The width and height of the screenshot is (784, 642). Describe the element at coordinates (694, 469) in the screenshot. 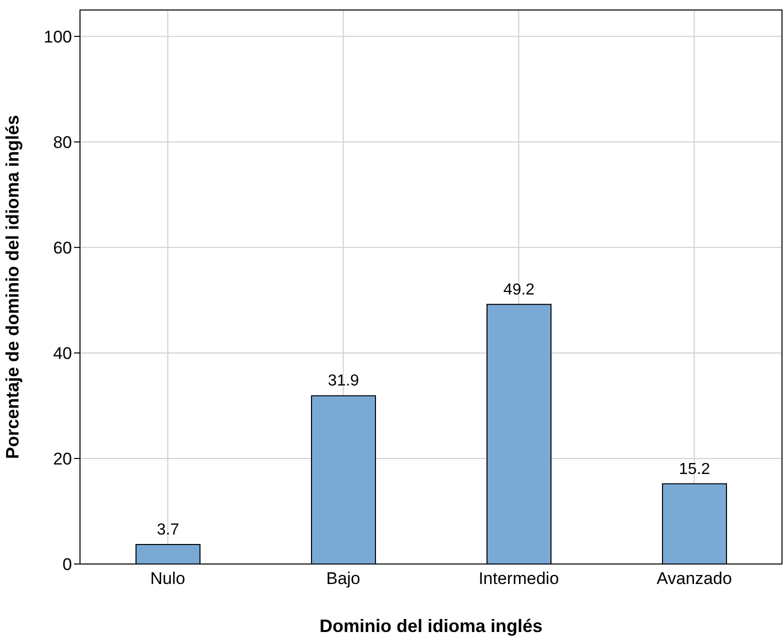

I see `data-label: 15.2` at that location.